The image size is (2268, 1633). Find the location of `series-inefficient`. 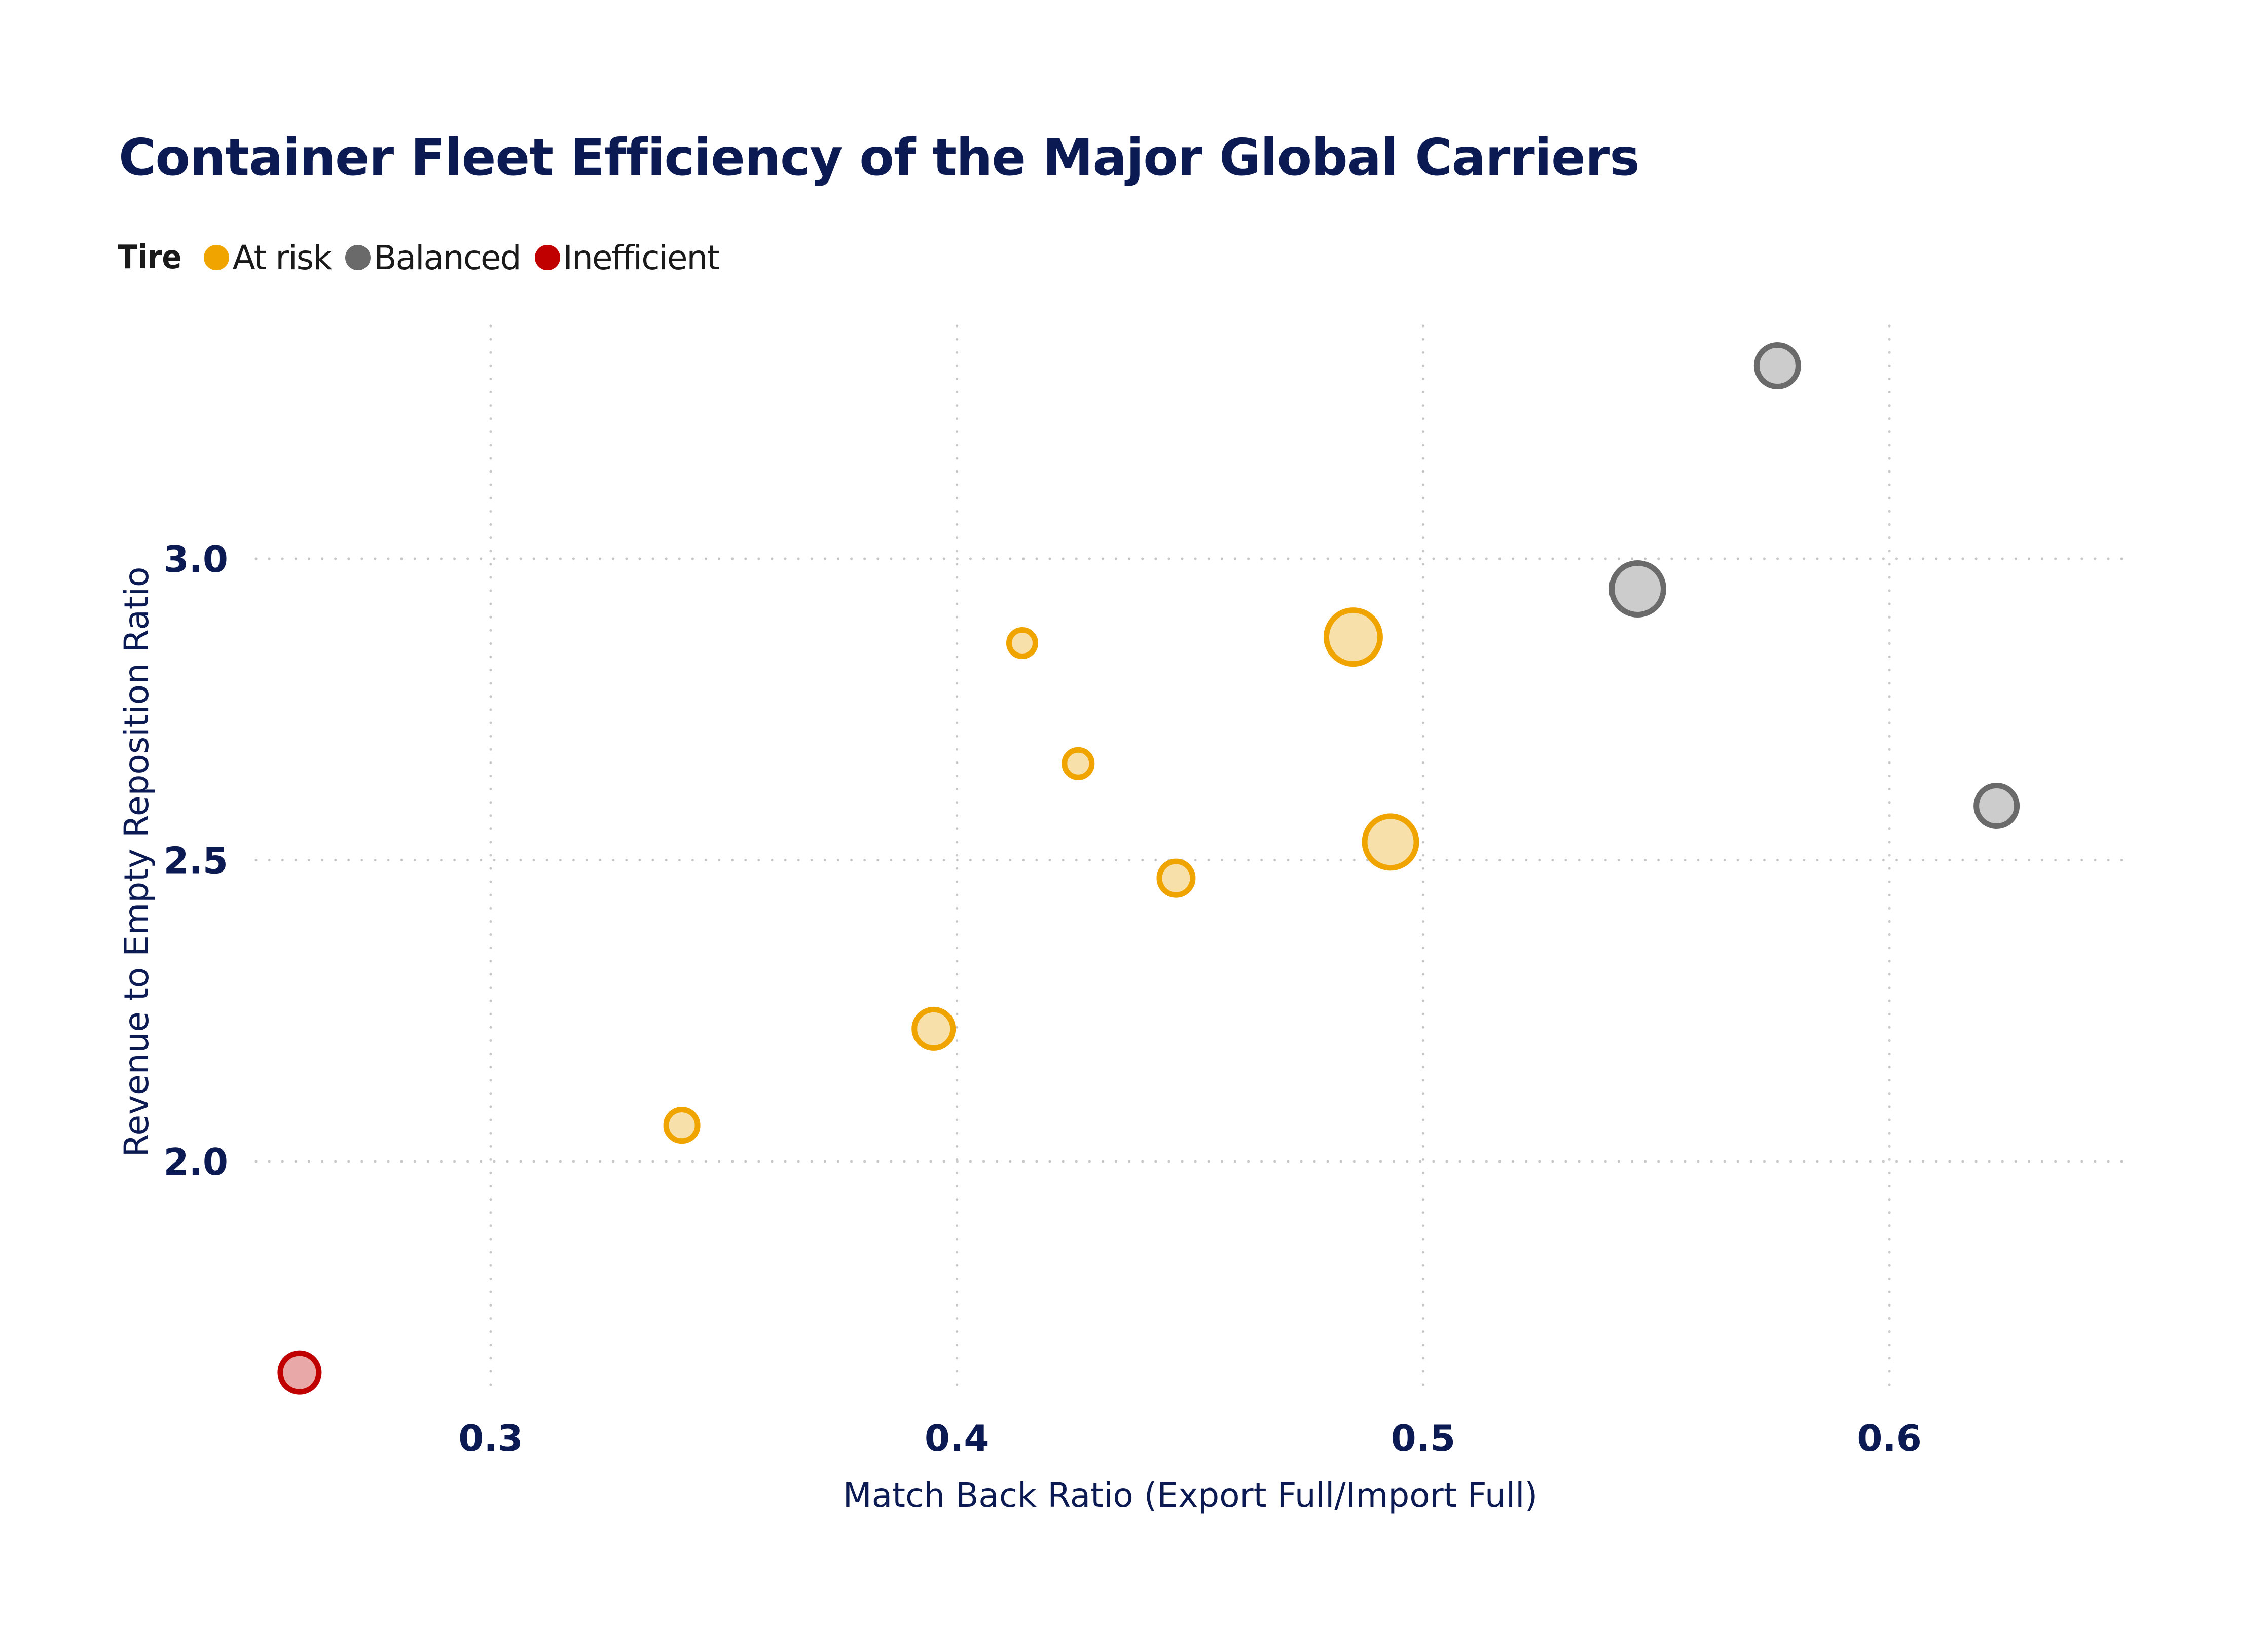

series-inefficient is located at coordinates (299, 1372).